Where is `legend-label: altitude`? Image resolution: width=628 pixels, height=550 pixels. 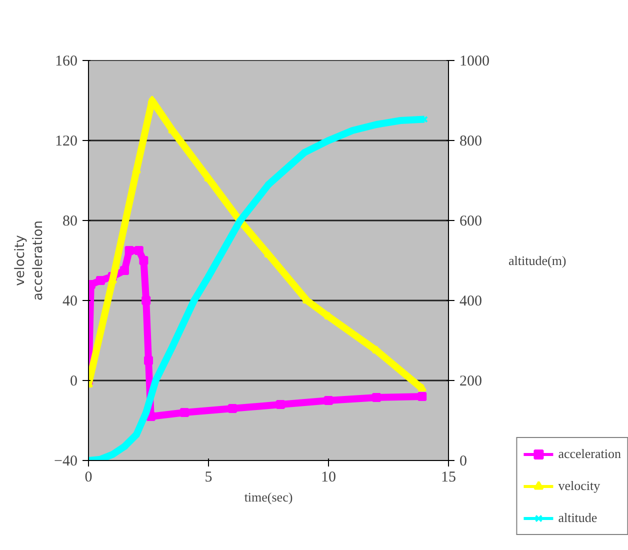 legend-label: altitude is located at coordinates (578, 518).